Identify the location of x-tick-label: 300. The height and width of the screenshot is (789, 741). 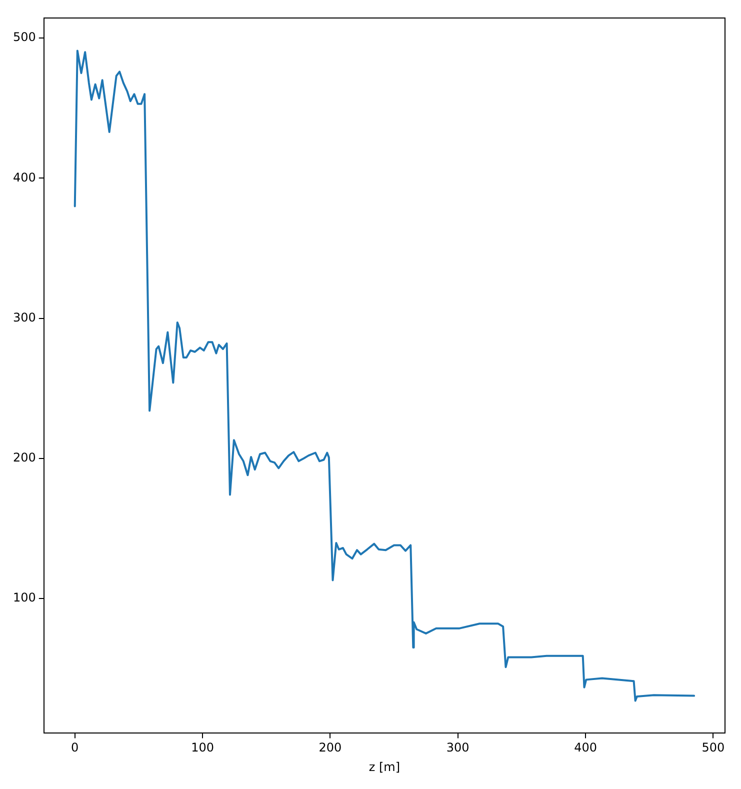
(458, 747).